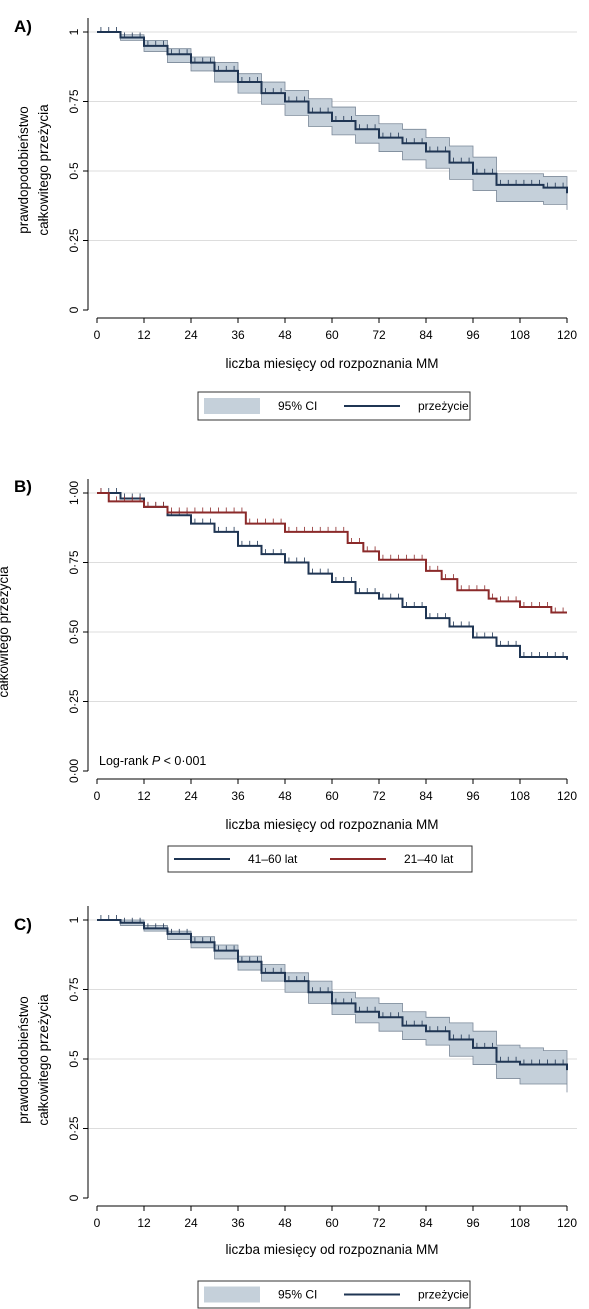 Image resolution: width=589 pixels, height=1309 pixels. Describe the element at coordinates (429, 859) in the screenshot. I see `legend-label: 21–40 lat` at that location.